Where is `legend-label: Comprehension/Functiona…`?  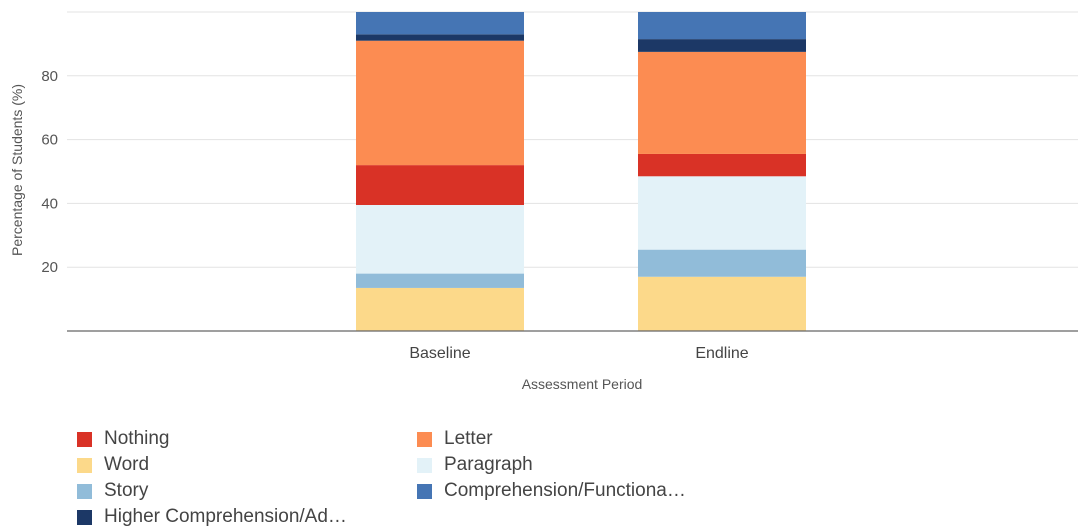
legend-label: Comprehension/Functiona… is located at coordinates (565, 490).